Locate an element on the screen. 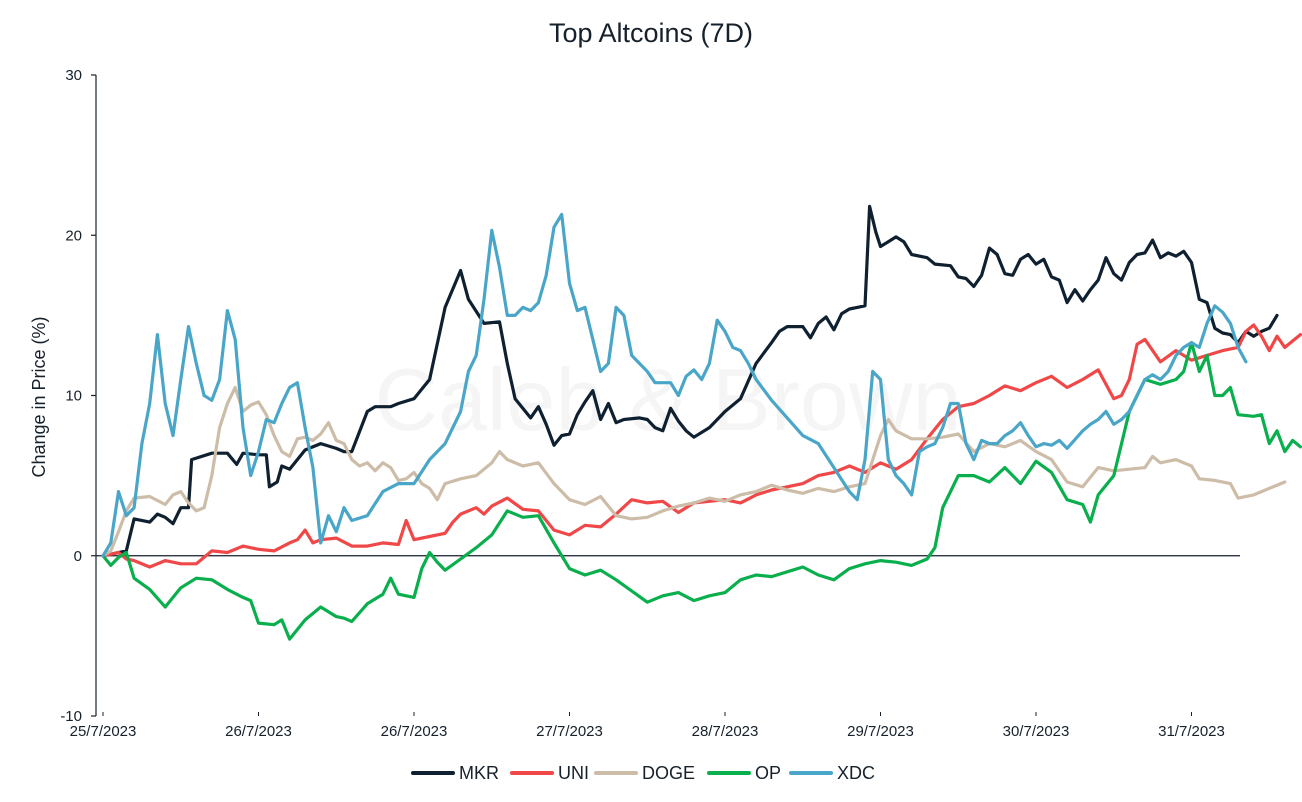 Image resolution: width=1302 pixels, height=802 pixels. legend-label: OP is located at coordinates (768, 773).